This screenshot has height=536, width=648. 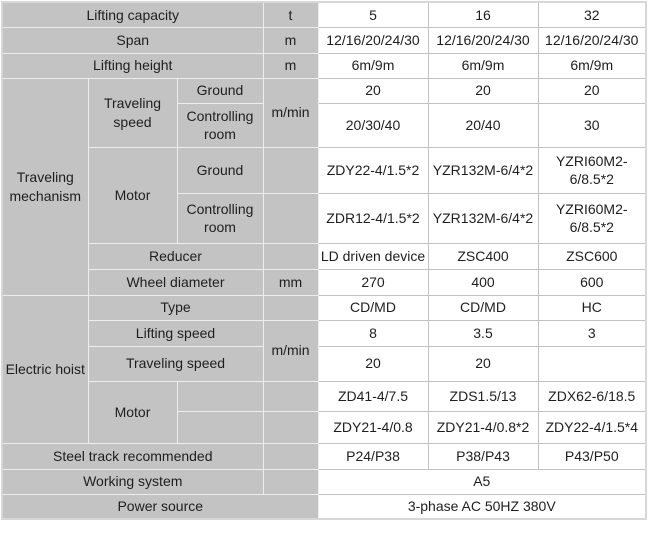 I want to click on power-source-label: Power source, so click(x=160, y=506).